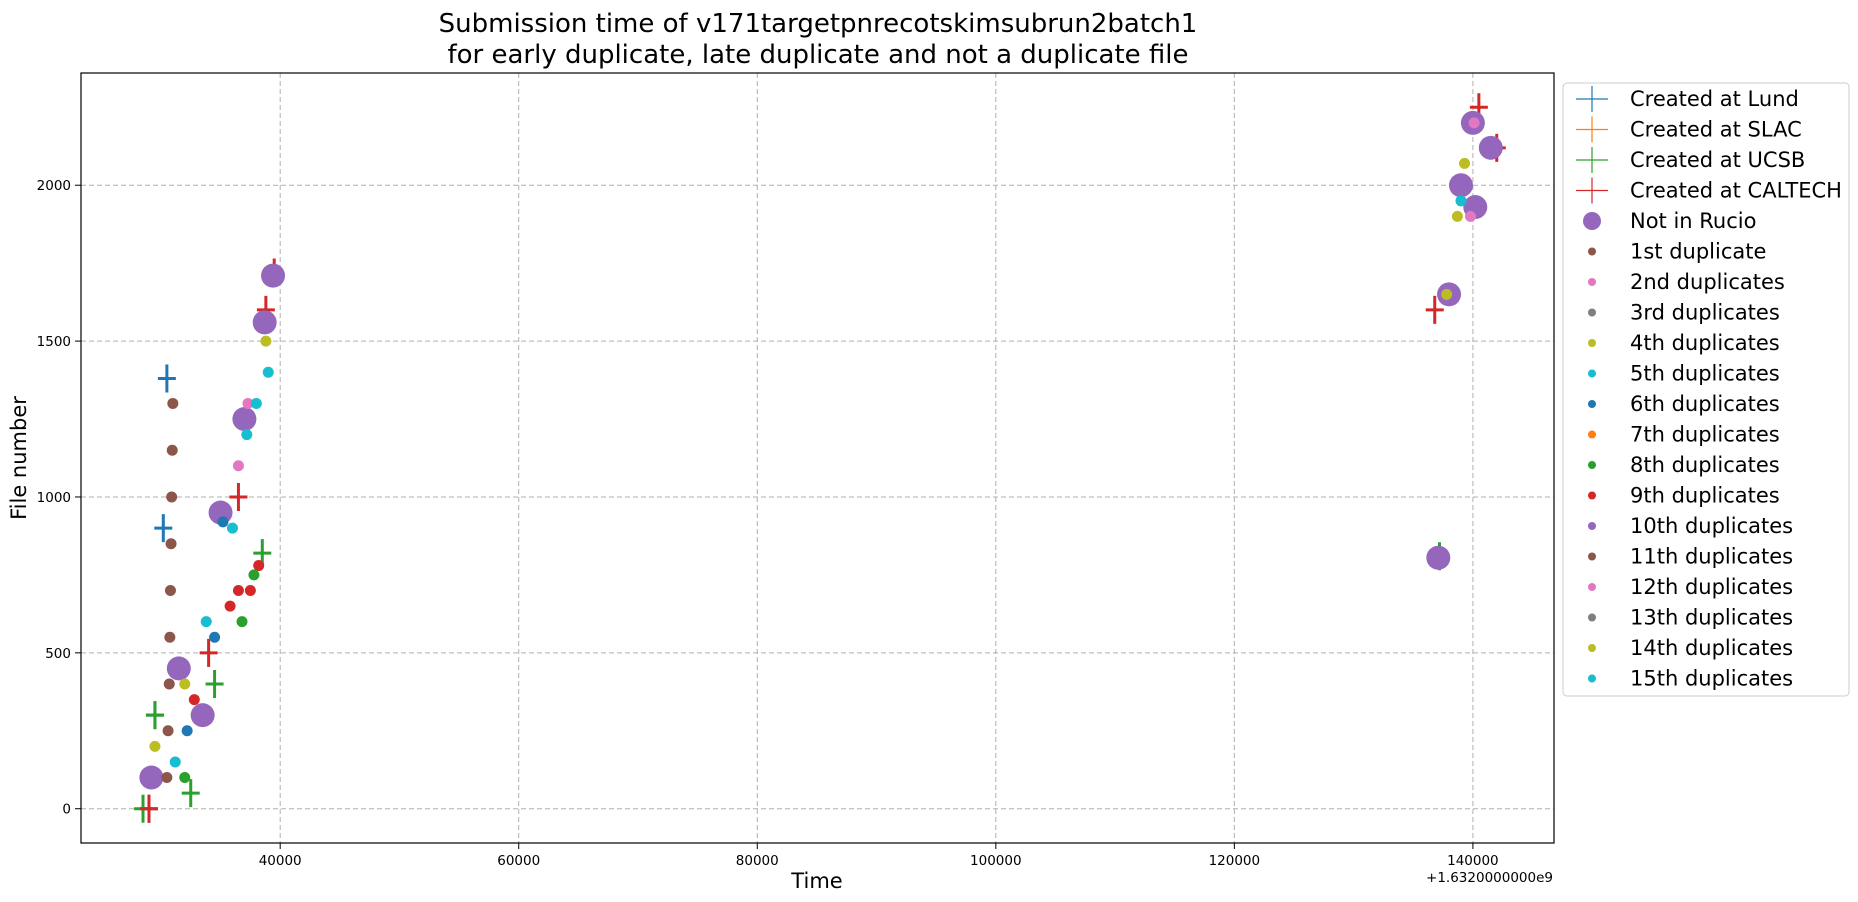 Image resolution: width=1858 pixels, height=902 pixels. What do you see at coordinates (757, 861) in the screenshot?
I see `x-tick-label: 80000` at bounding box center [757, 861].